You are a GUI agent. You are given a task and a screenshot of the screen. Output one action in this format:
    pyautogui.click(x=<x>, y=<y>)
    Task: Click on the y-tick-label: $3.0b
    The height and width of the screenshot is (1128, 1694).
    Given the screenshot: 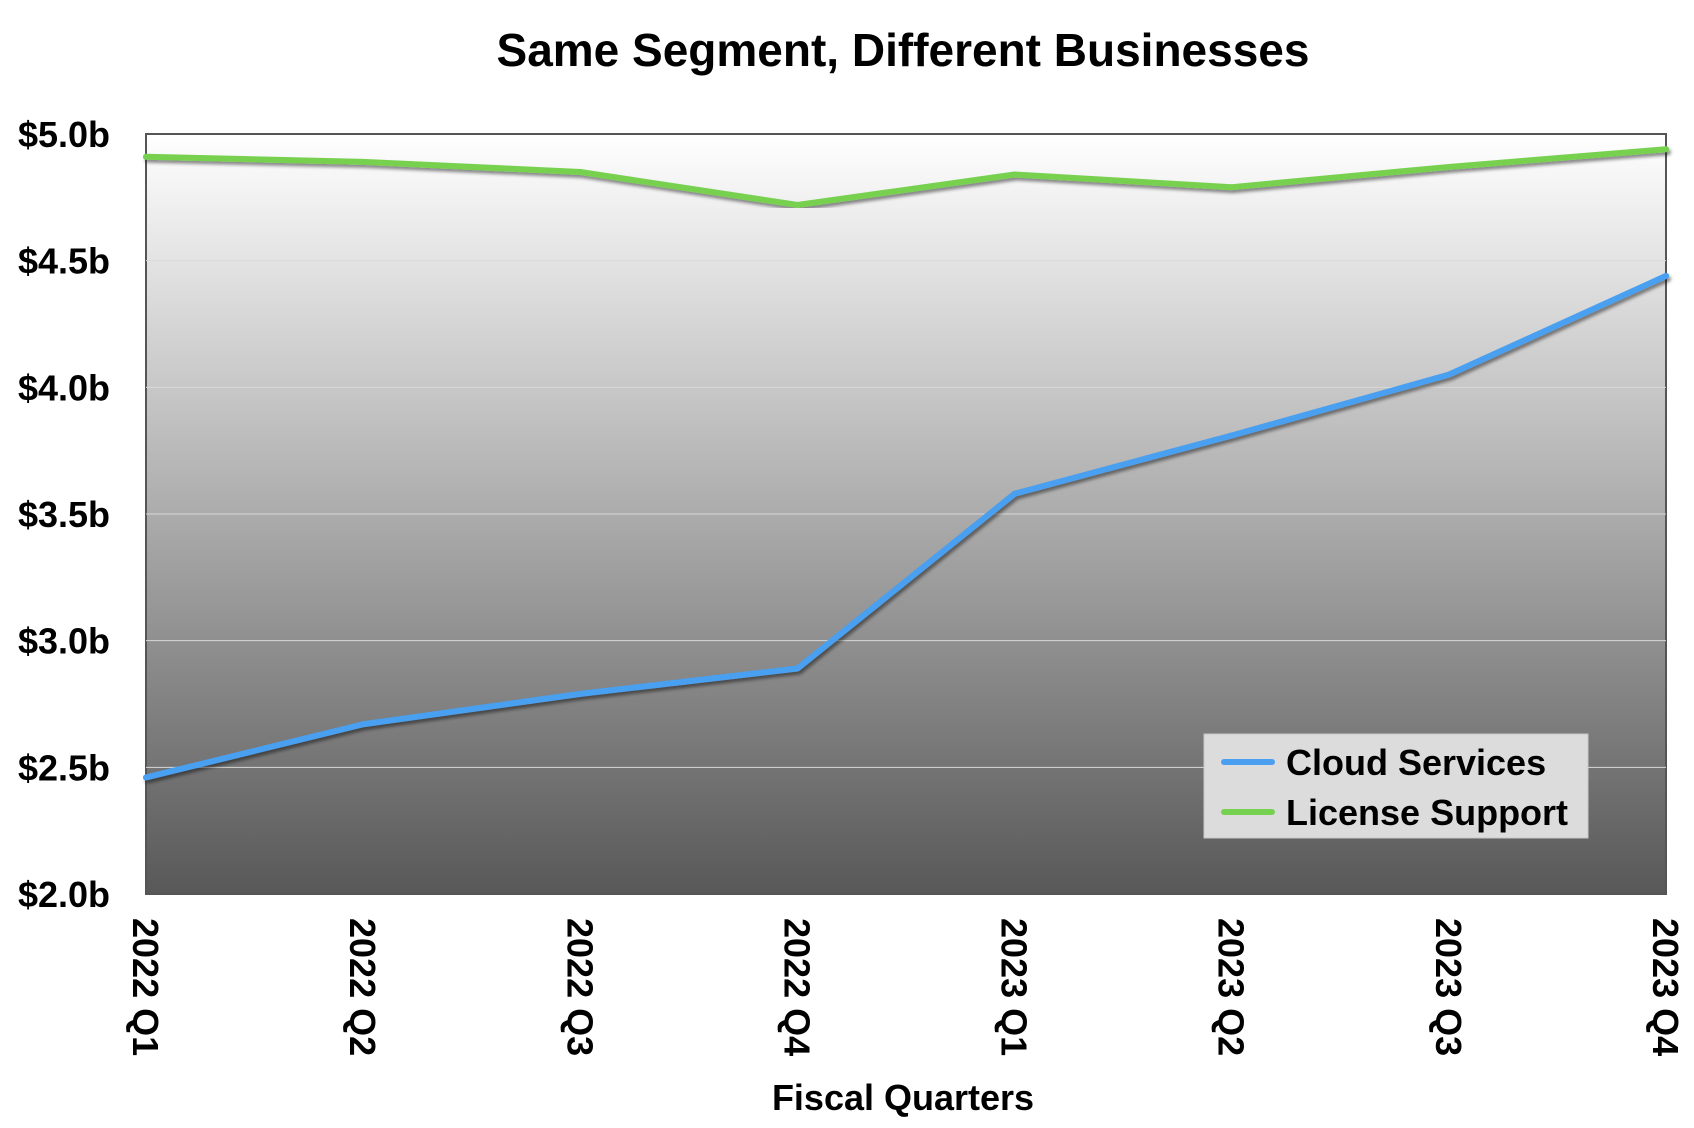 What is the action you would take?
    pyautogui.click(x=64, y=641)
    